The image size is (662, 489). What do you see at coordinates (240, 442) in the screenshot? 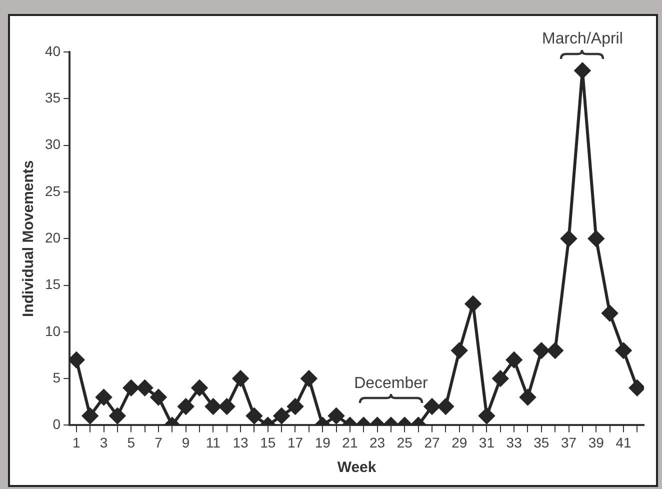
I see `x-tick-label: 13` at bounding box center [240, 442].